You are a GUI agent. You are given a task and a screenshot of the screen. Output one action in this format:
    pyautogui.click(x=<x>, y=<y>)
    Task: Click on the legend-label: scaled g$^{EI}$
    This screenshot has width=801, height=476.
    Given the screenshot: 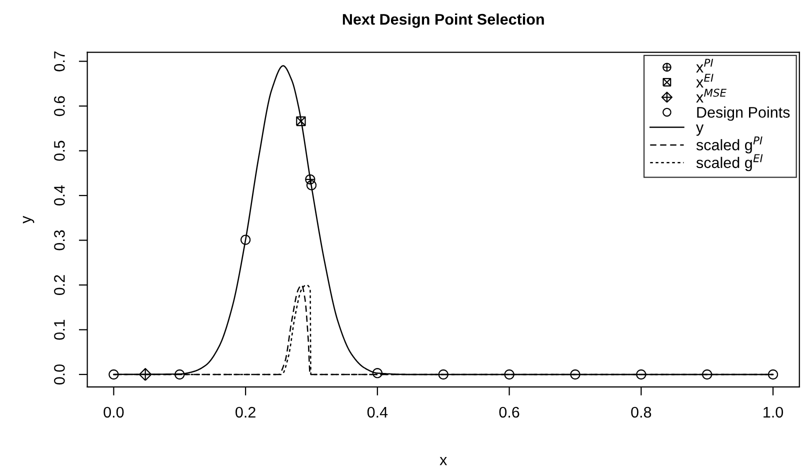 What is the action you would take?
    pyautogui.click(x=729, y=163)
    